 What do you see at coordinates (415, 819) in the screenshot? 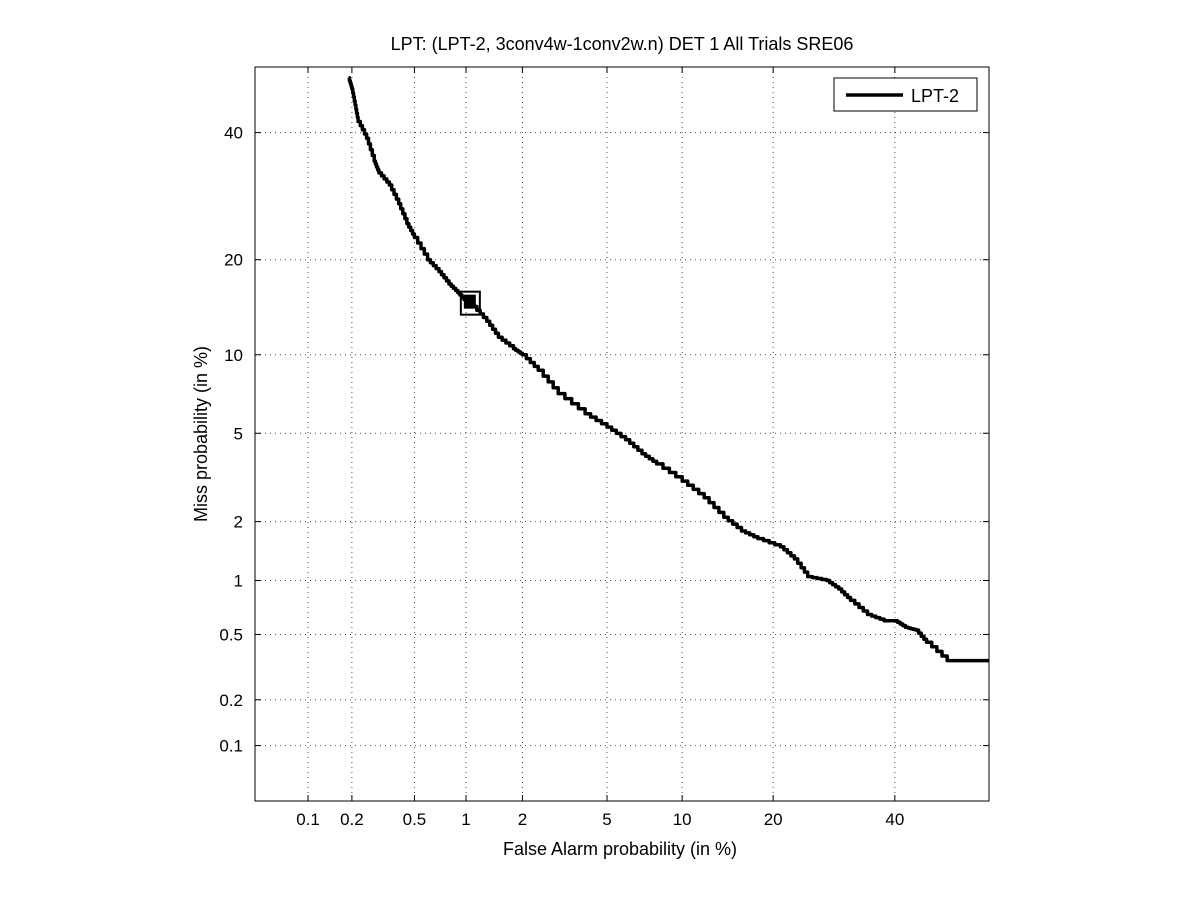
I see `x-tick-label: 0.5` at bounding box center [415, 819].